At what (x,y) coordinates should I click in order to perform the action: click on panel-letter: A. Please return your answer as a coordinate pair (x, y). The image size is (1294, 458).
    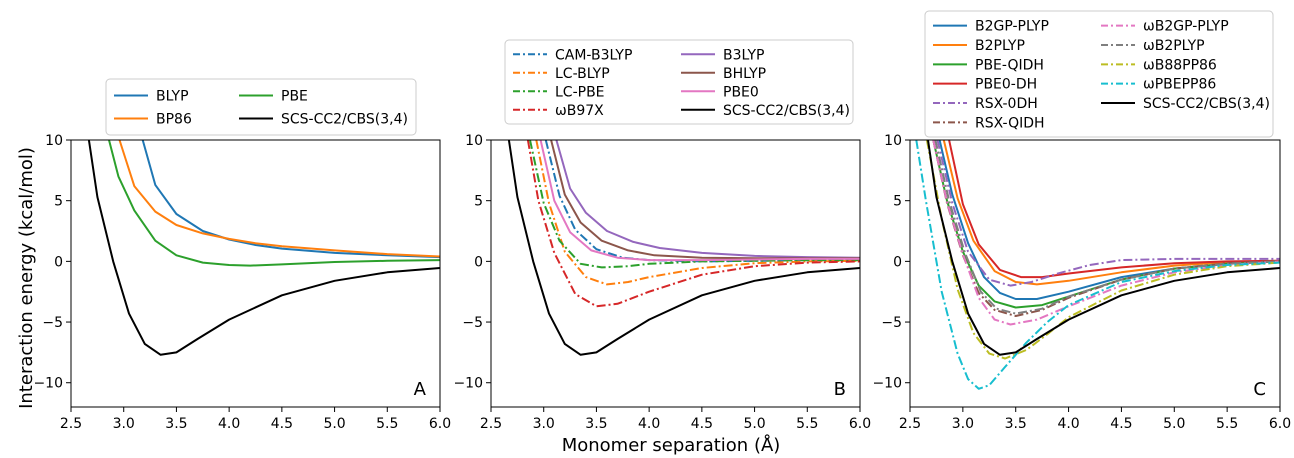
    Looking at the image, I should click on (420, 389).